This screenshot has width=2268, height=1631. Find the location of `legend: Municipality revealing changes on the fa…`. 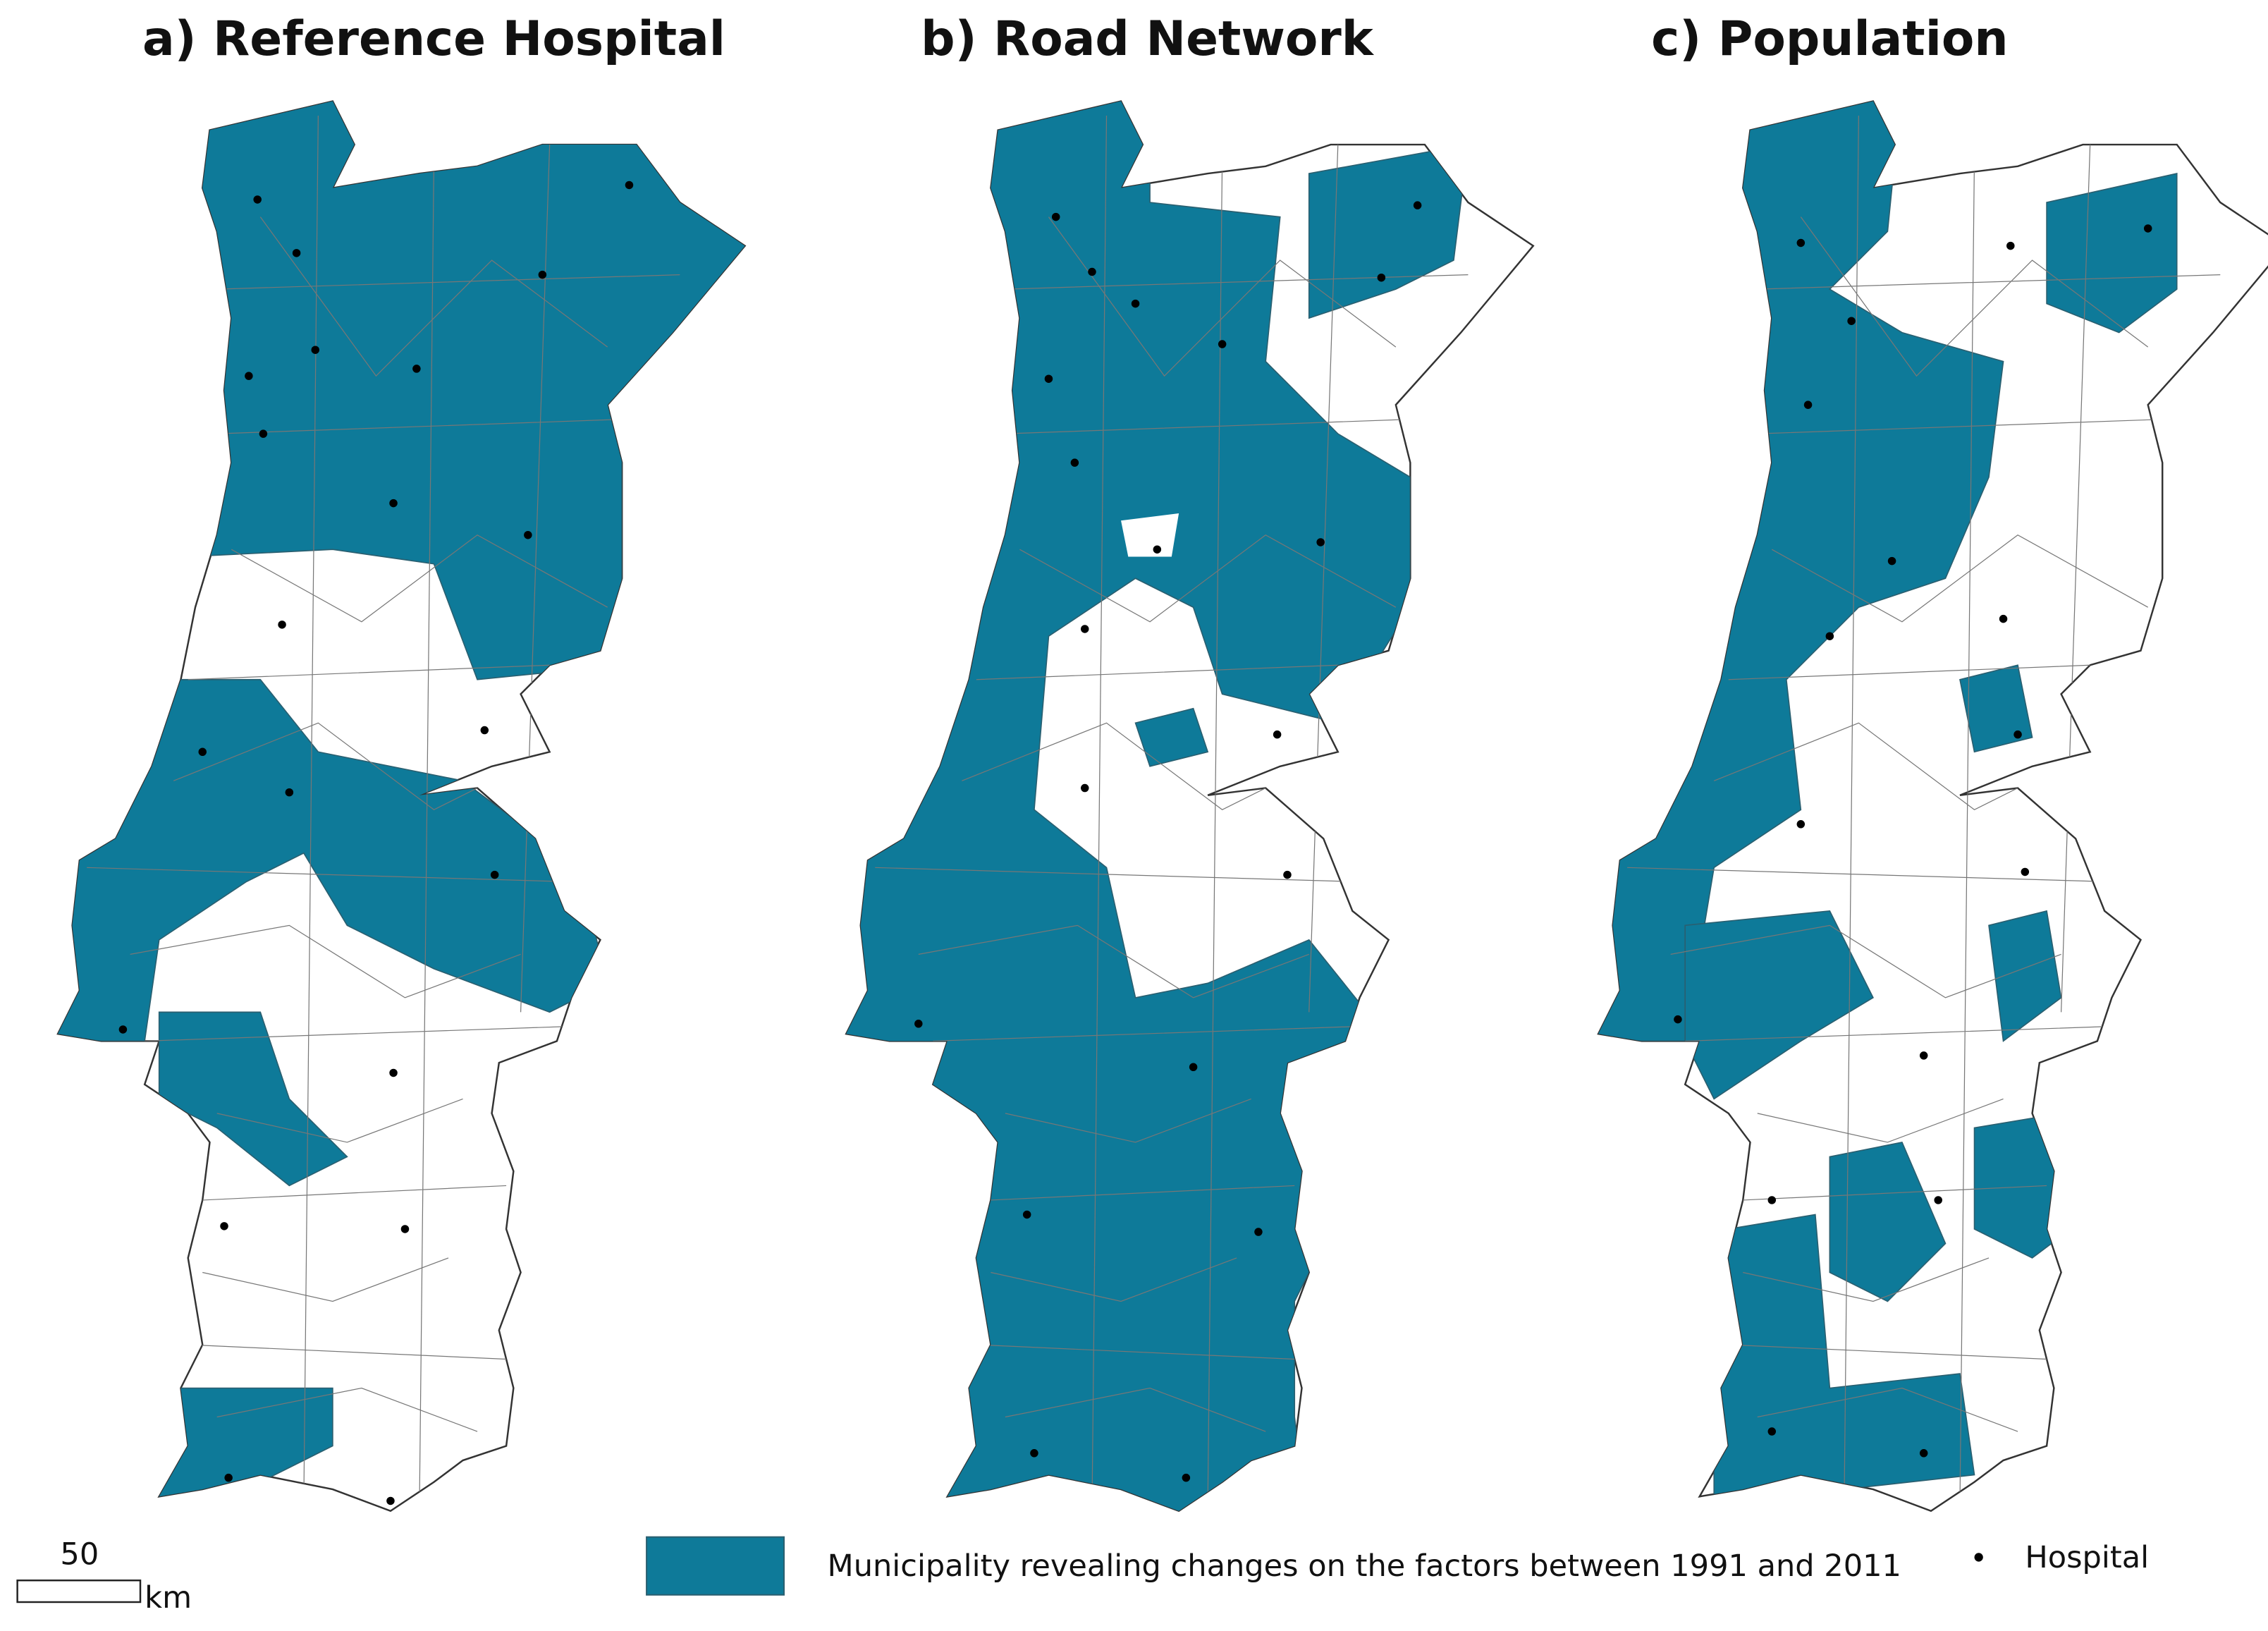

legend: Municipality revealing changes on the fa… is located at coordinates (1397, 1566).